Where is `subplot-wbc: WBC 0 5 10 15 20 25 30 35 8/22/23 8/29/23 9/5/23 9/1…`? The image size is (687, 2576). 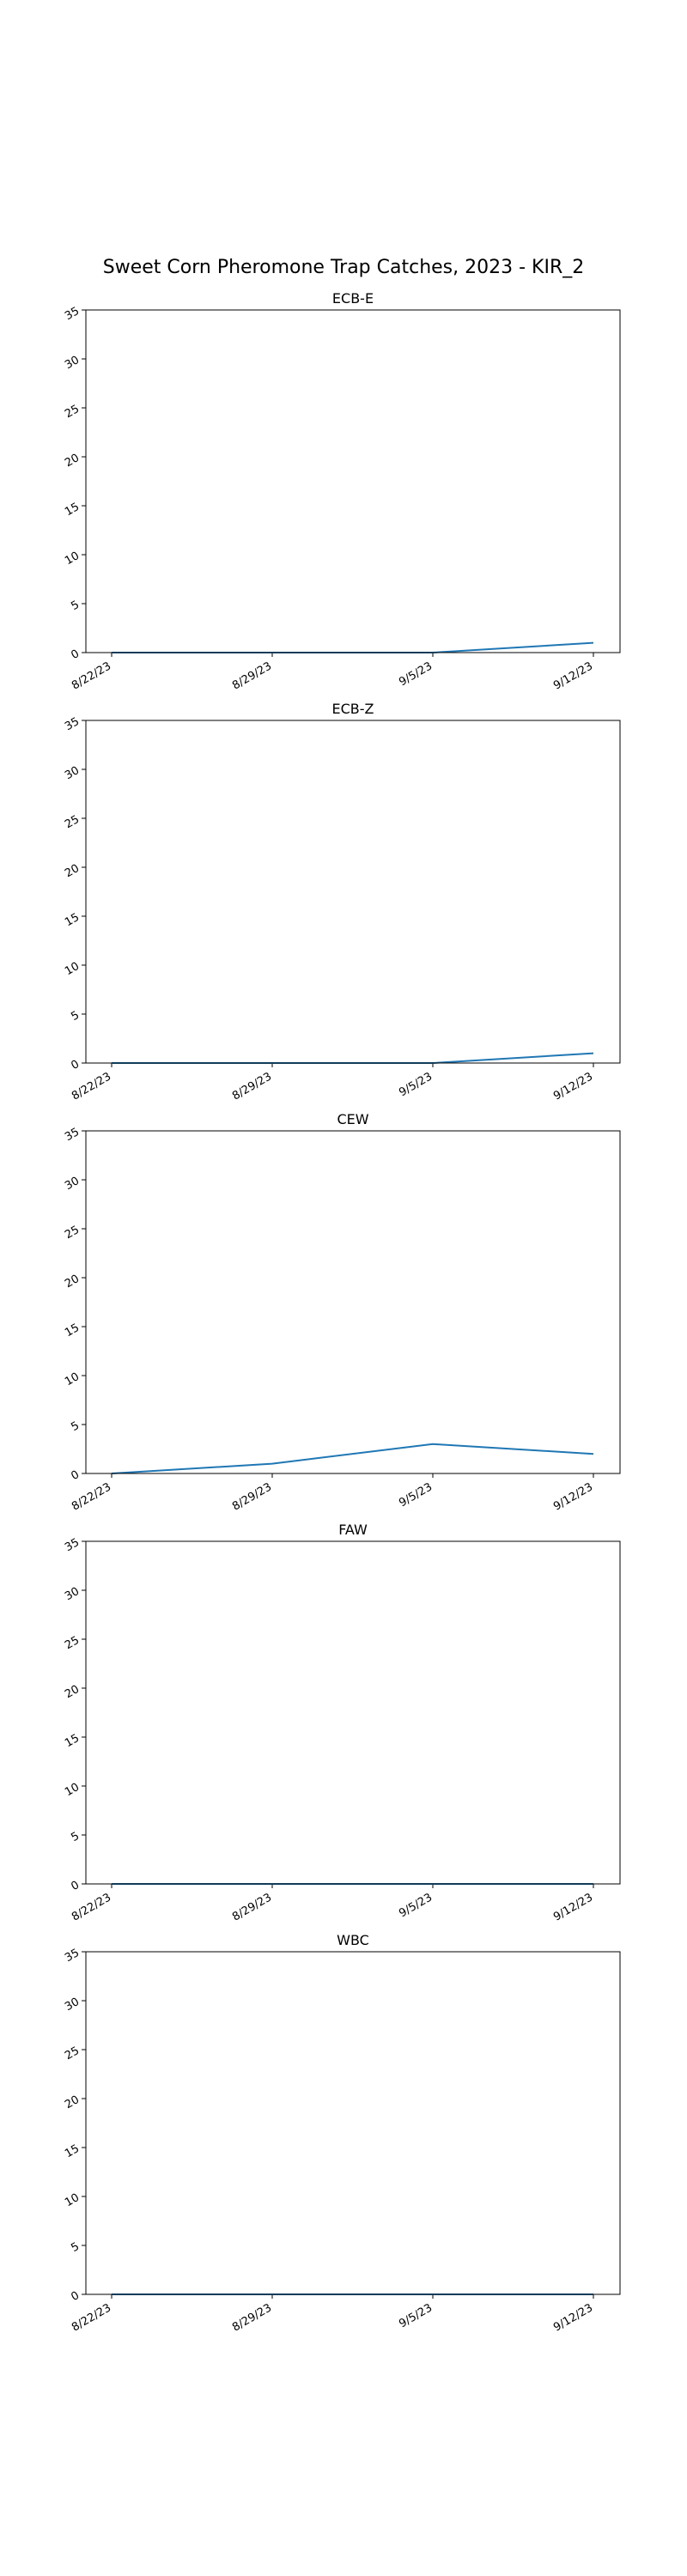 subplot-wbc: WBC 0 5 10 15 20 25 30 35 8/22/23 8/29/23 9/5/23 9/1… is located at coordinates (342, 2134).